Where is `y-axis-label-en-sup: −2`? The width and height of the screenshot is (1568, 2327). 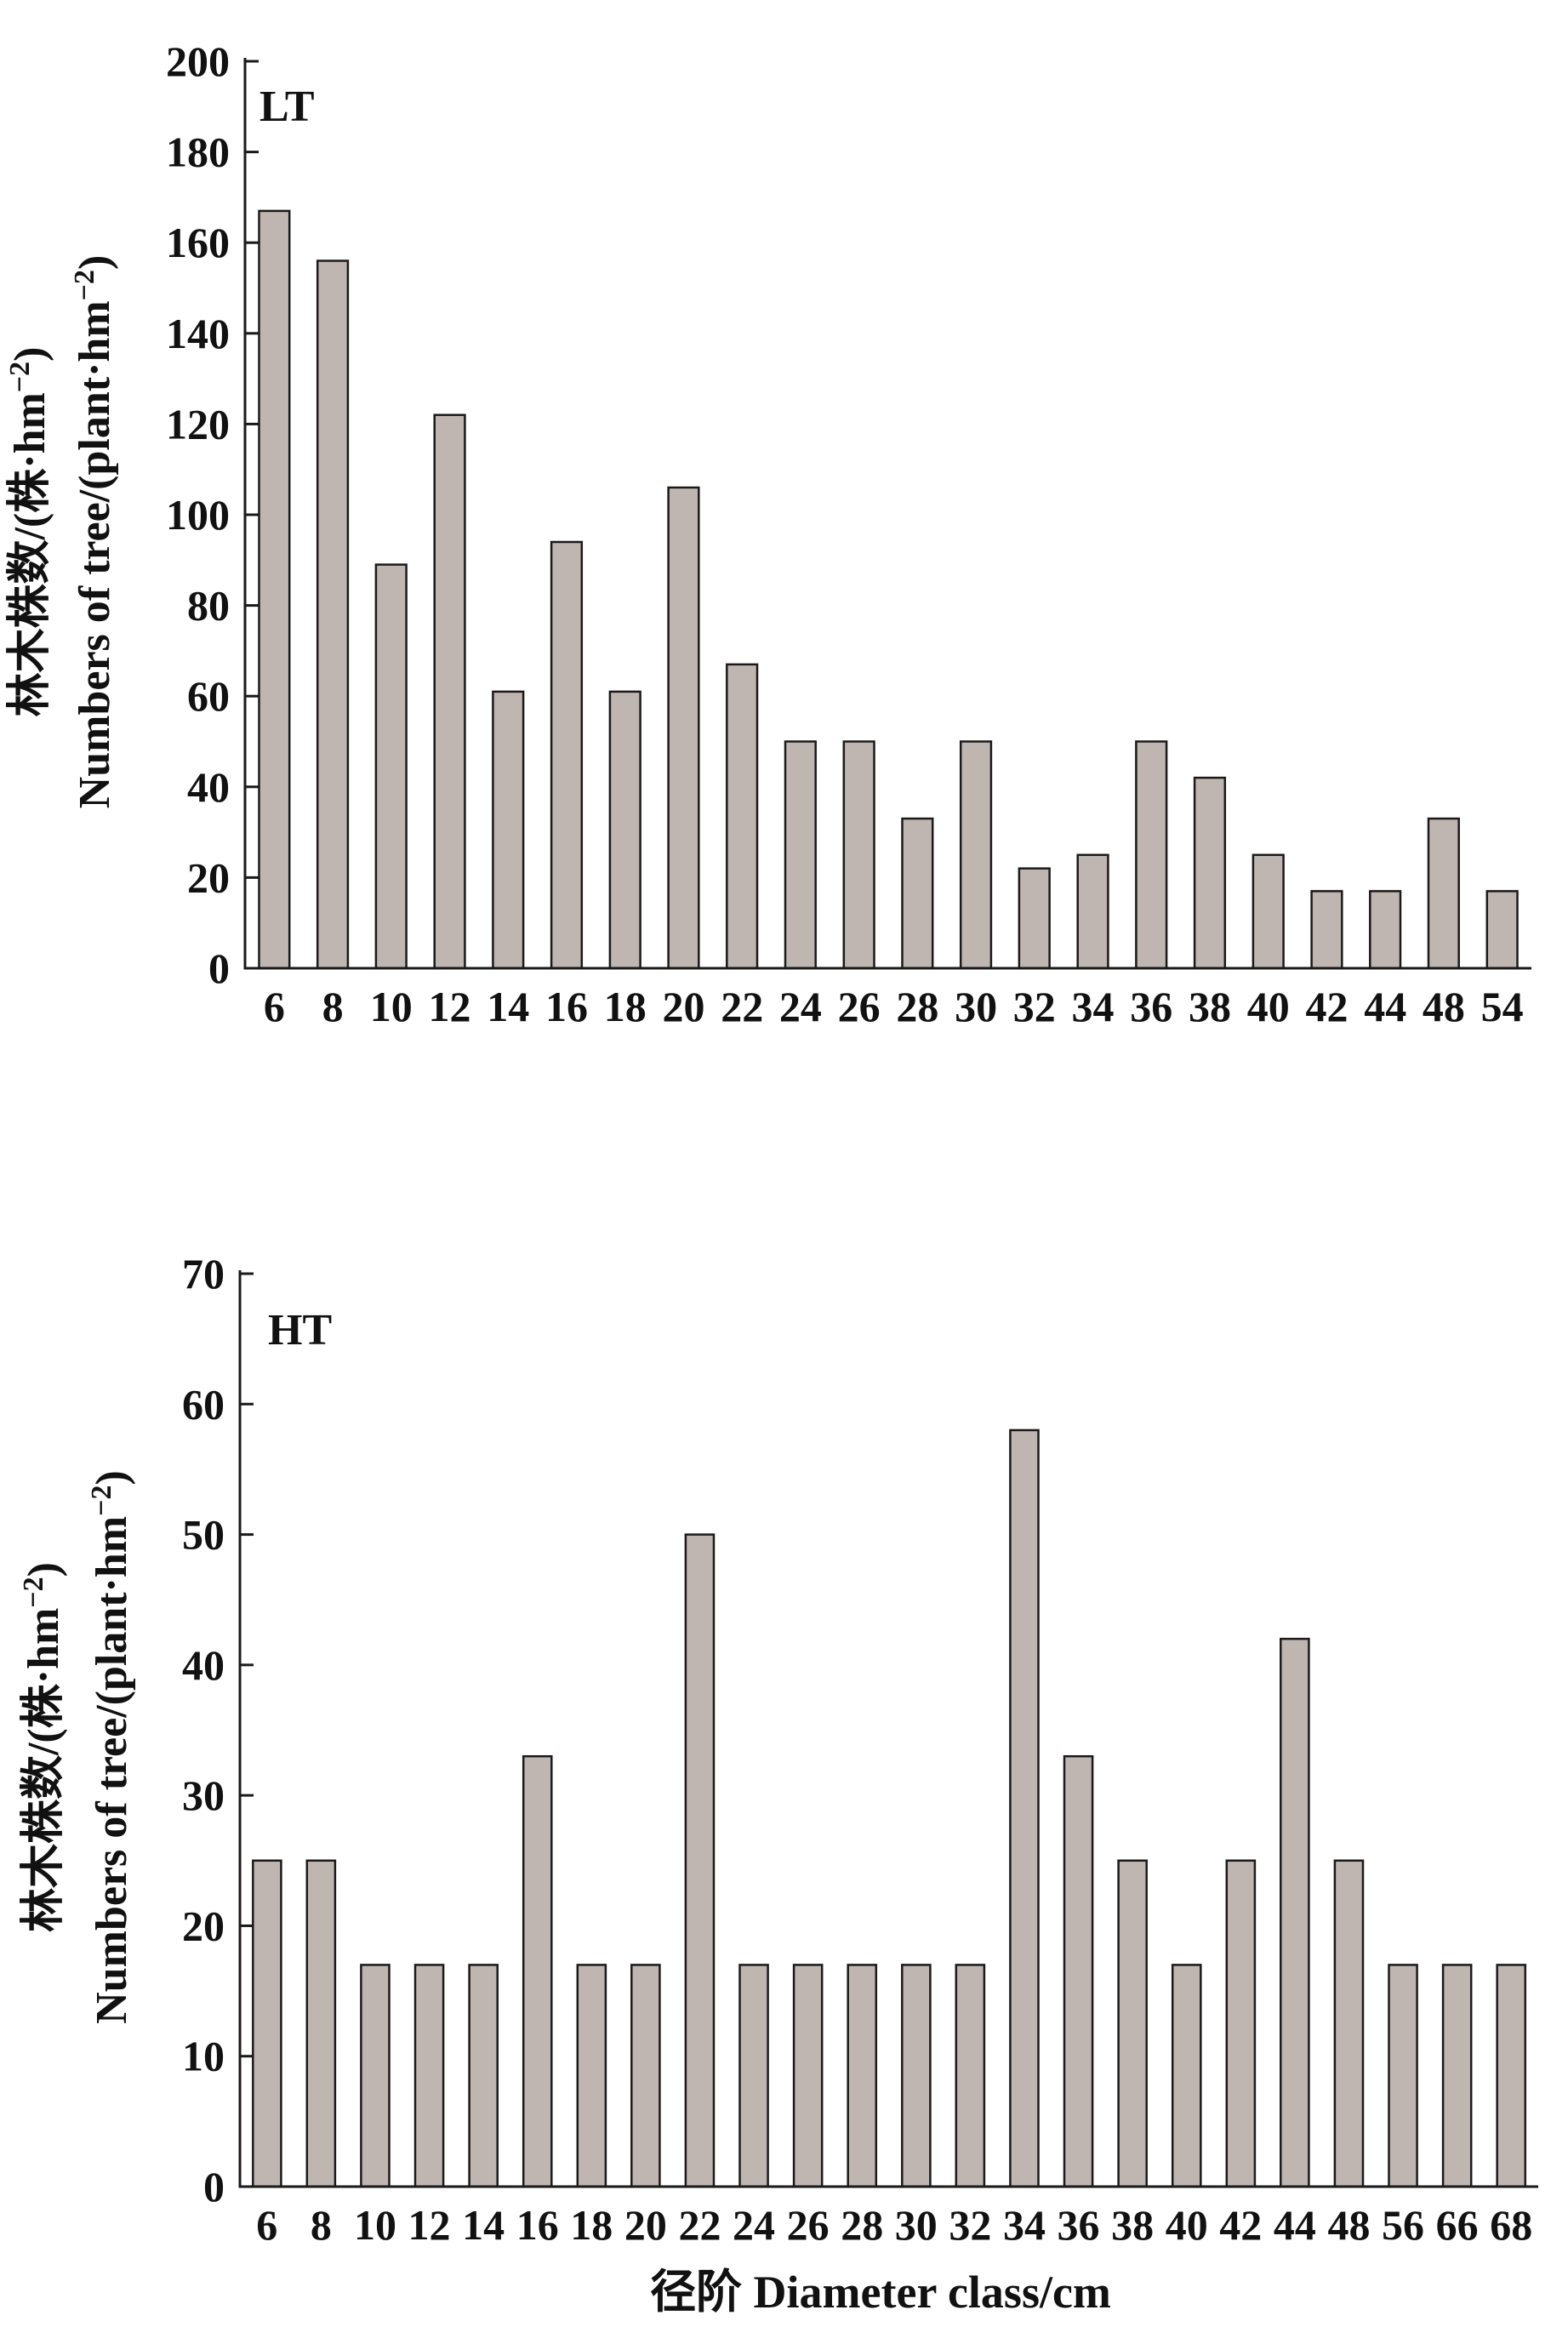
y-axis-label-en-sup: −2 is located at coordinates (84, 285).